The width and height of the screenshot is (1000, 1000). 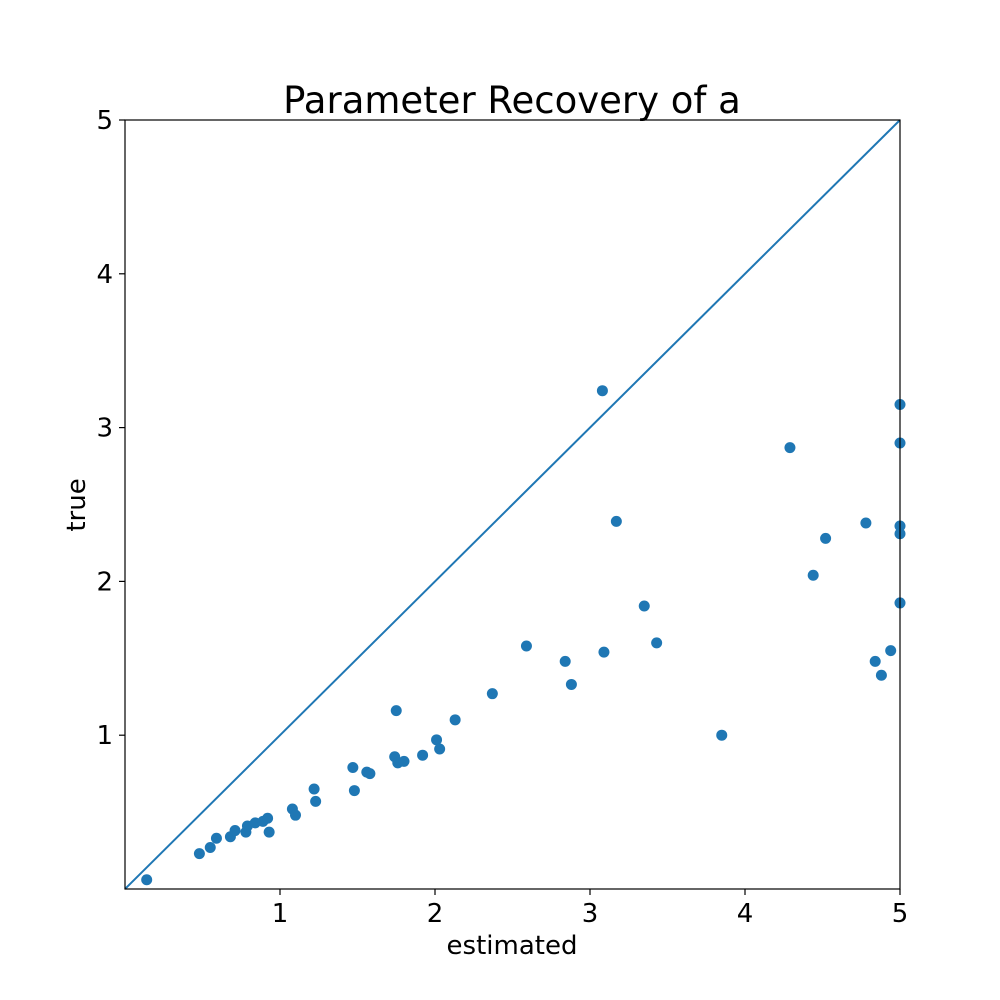 What do you see at coordinates (280, 914) in the screenshot?
I see `x-tick-label: 1` at bounding box center [280, 914].